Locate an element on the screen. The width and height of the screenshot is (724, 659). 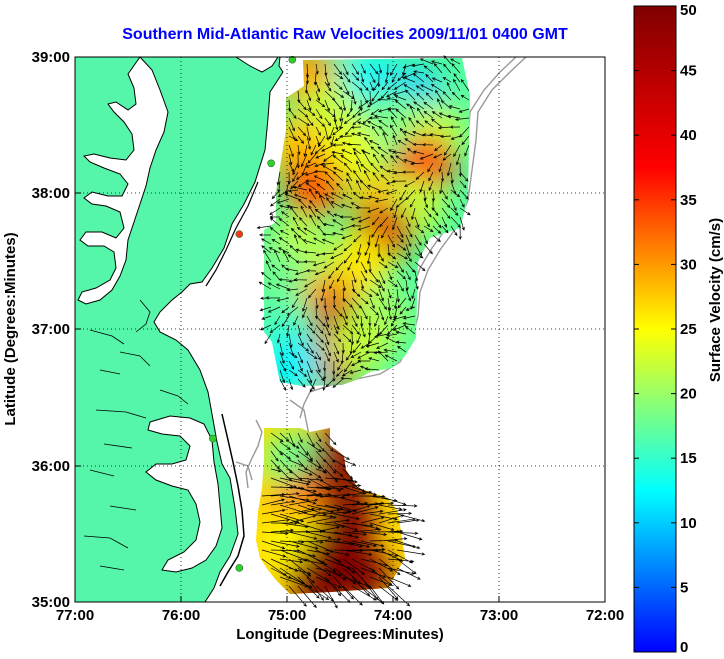
x-tick-label: 77:00 is located at coordinates (75, 615).